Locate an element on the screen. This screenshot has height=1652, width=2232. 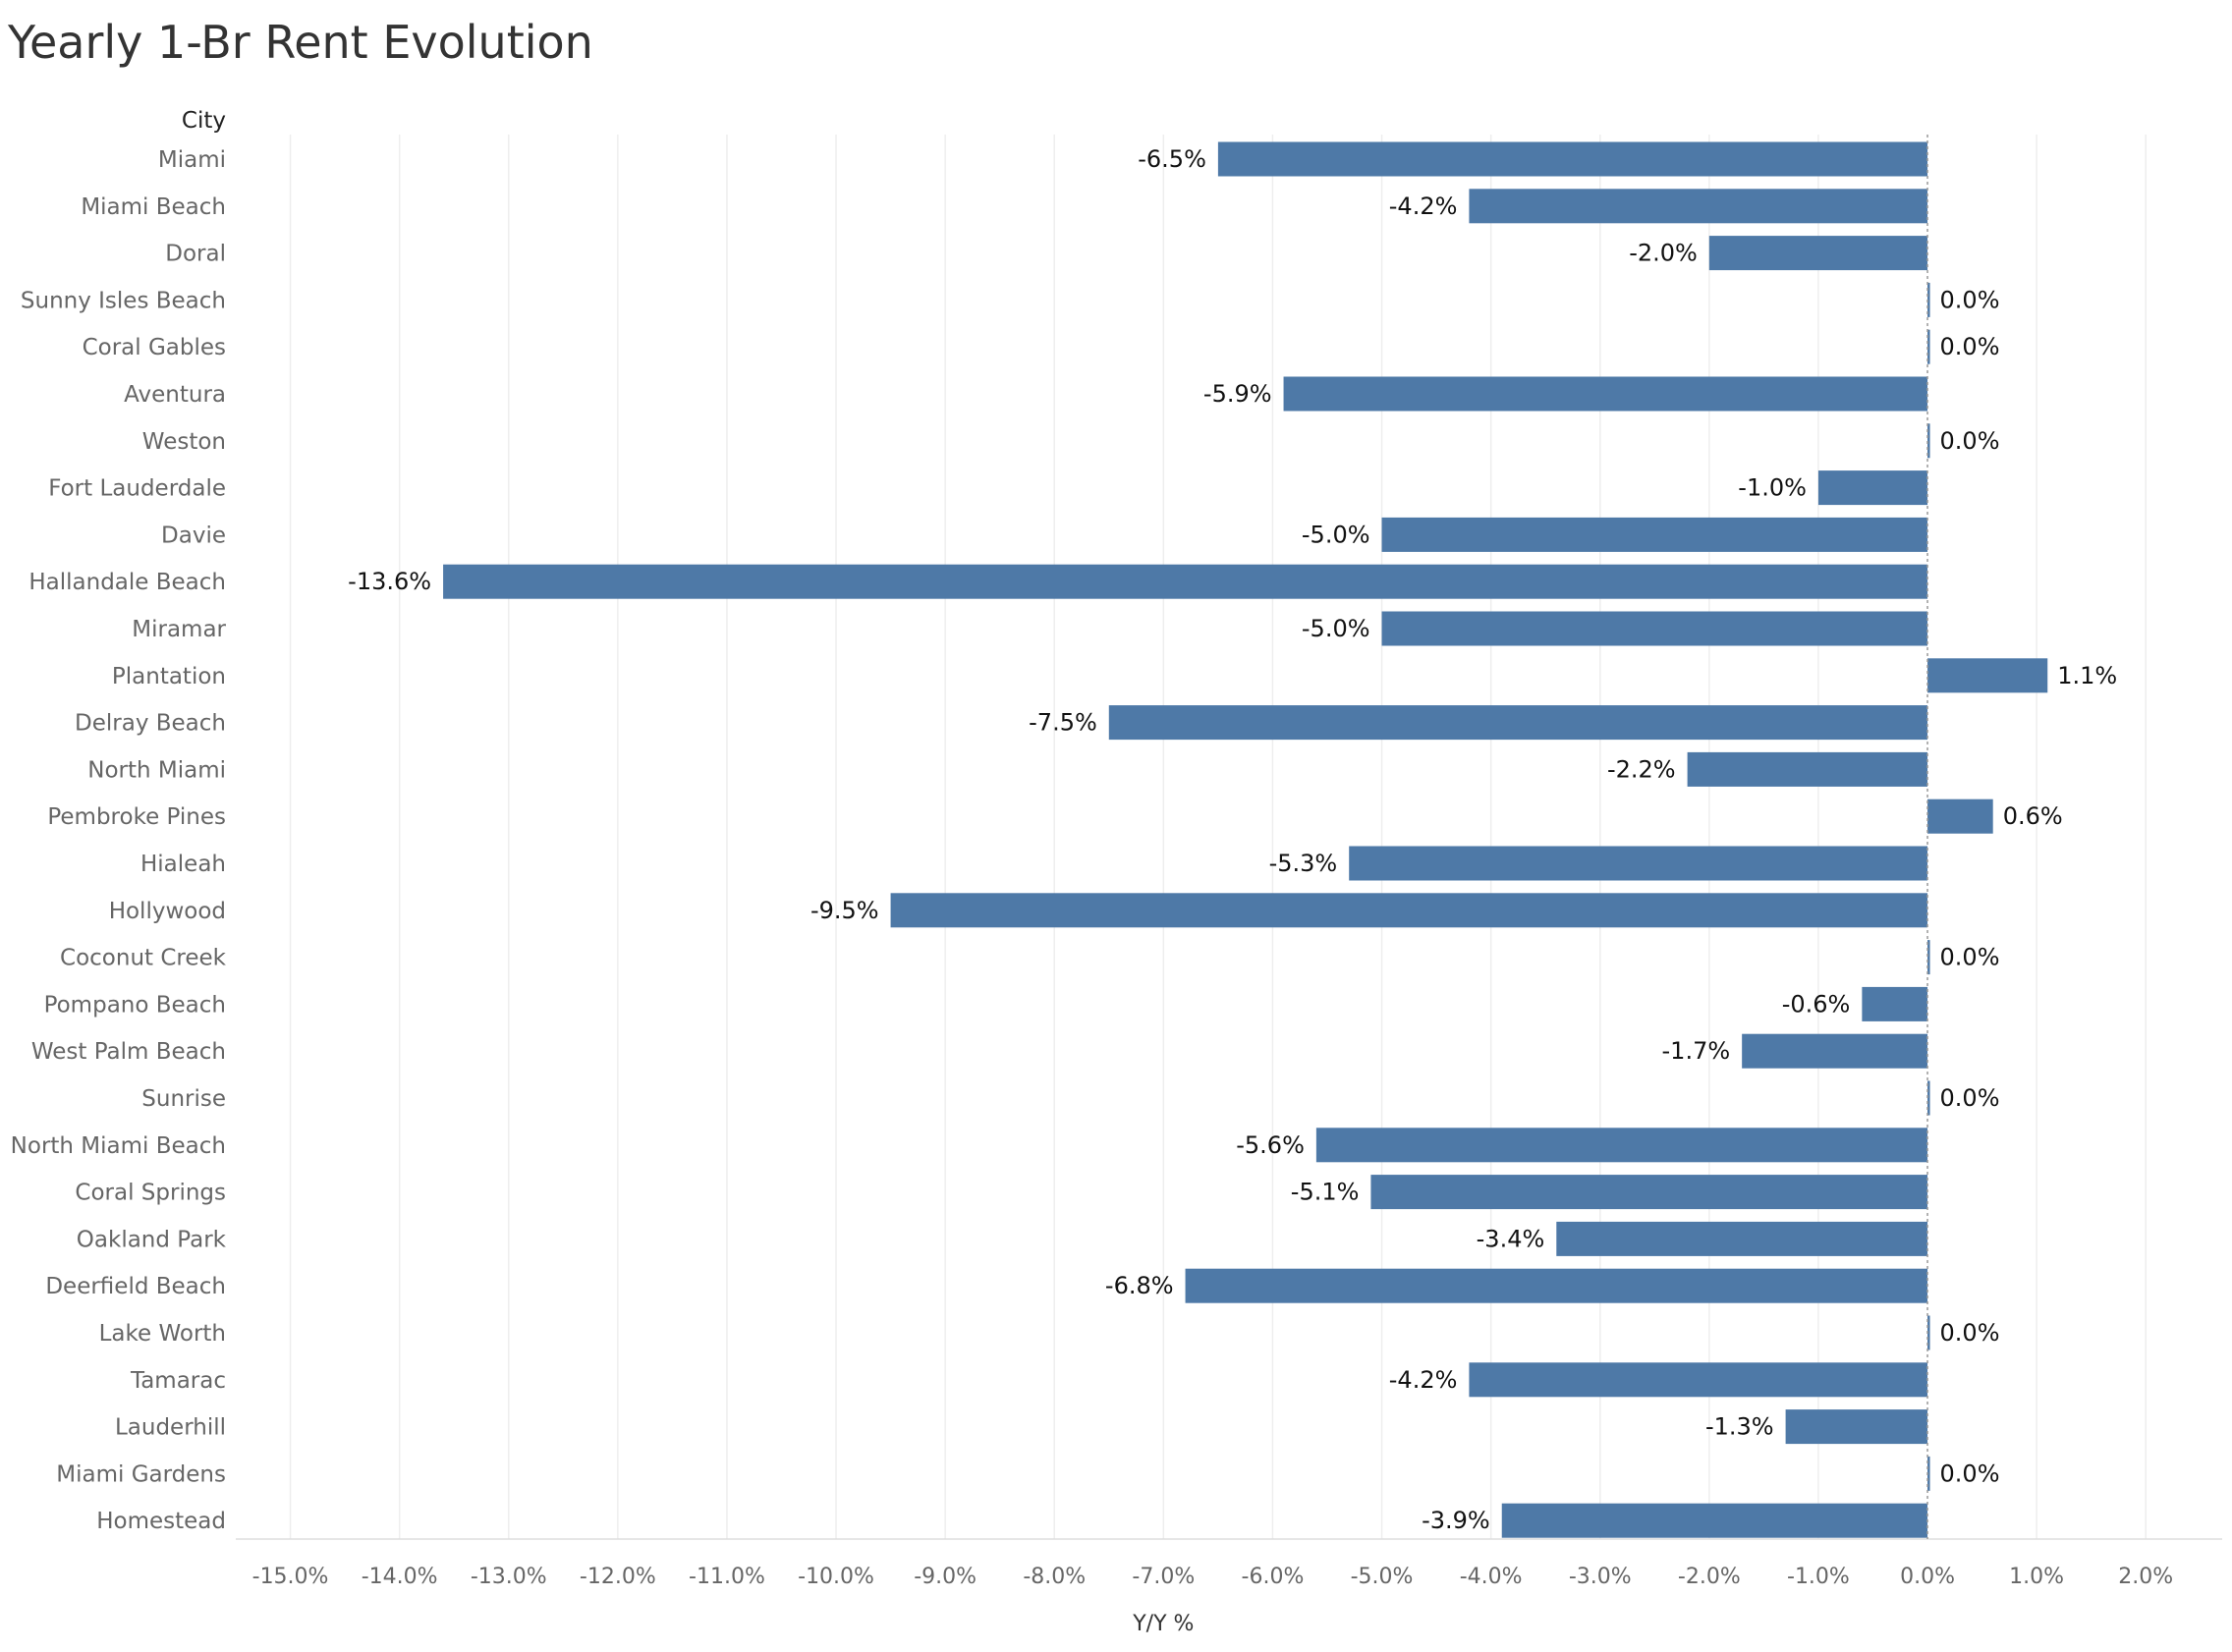
x-tick-label: -5.0% is located at coordinates (1383, 1577).